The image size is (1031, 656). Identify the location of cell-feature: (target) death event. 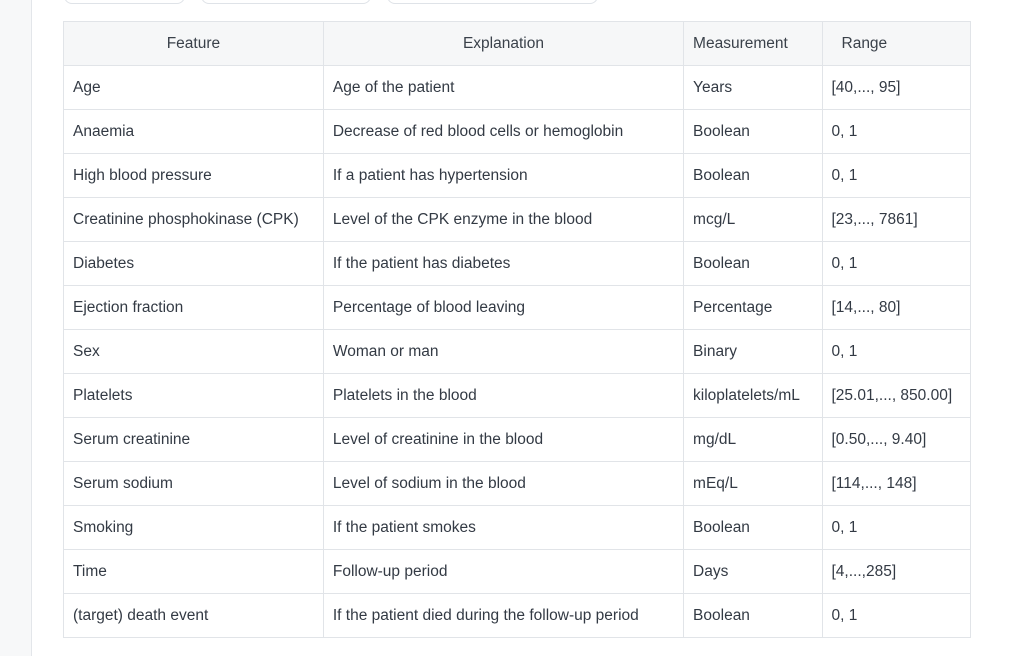
(193, 615).